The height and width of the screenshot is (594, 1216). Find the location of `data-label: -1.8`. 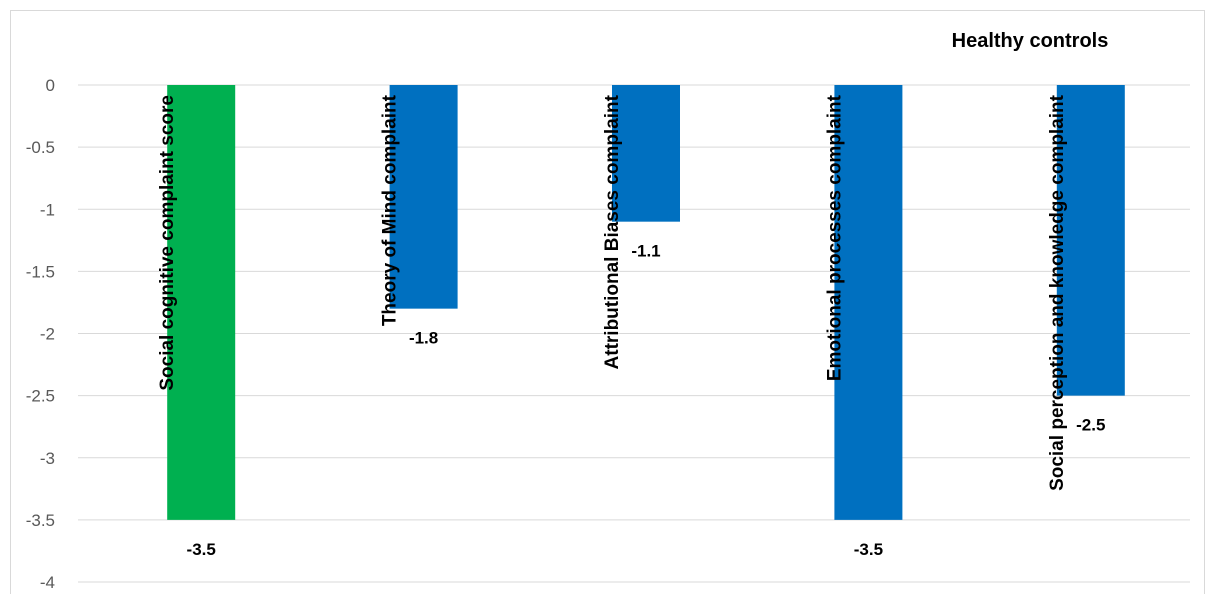

data-label: -1.8 is located at coordinates (423, 338).